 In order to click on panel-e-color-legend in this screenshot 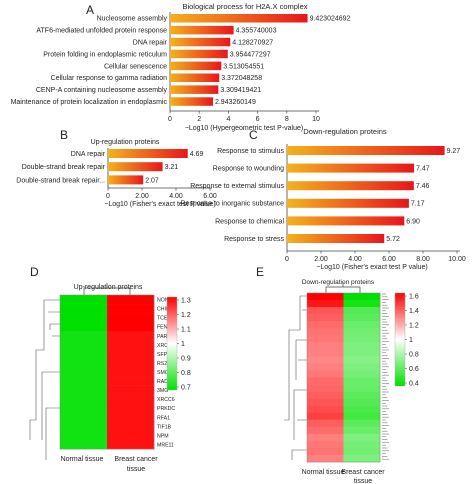, I will do `click(400, 339)`.